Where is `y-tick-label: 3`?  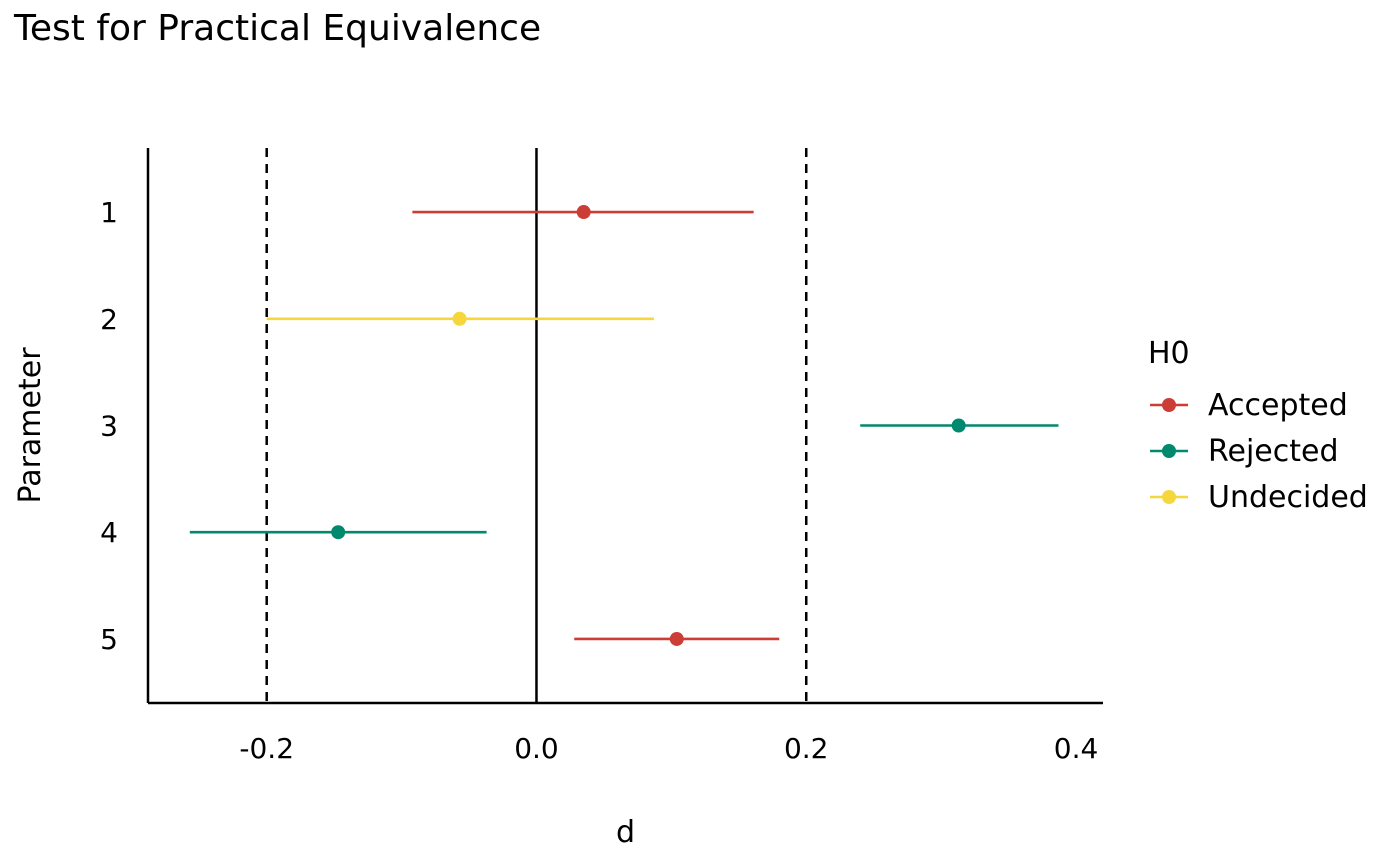 y-tick-label: 3 is located at coordinates (109, 426).